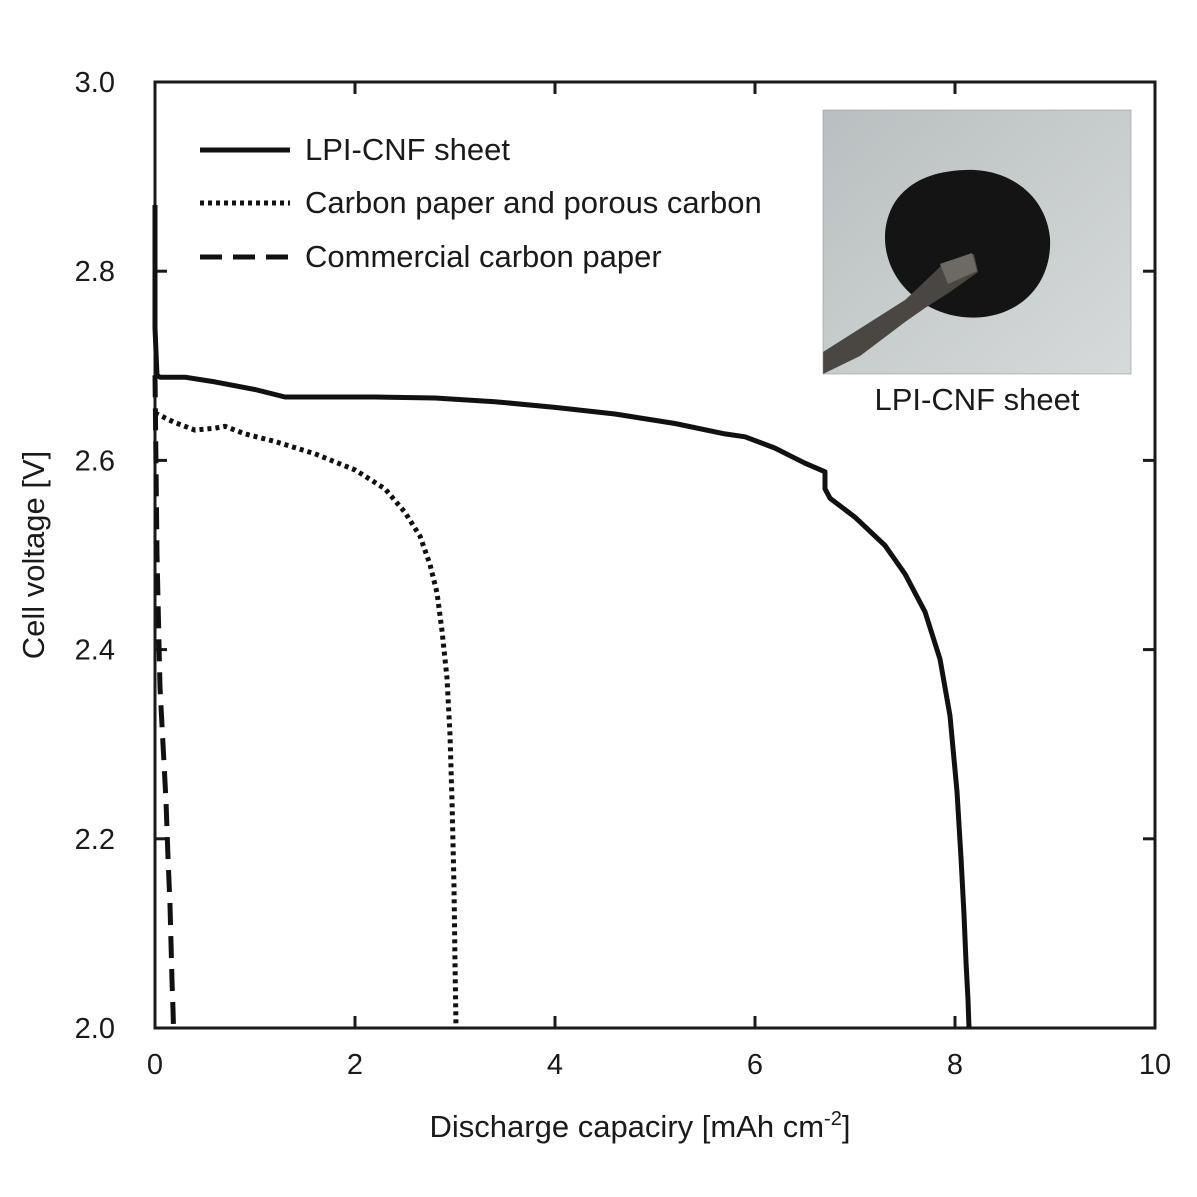  Describe the element at coordinates (900, 314) in the screenshot. I see `inset-tweezer` at that location.